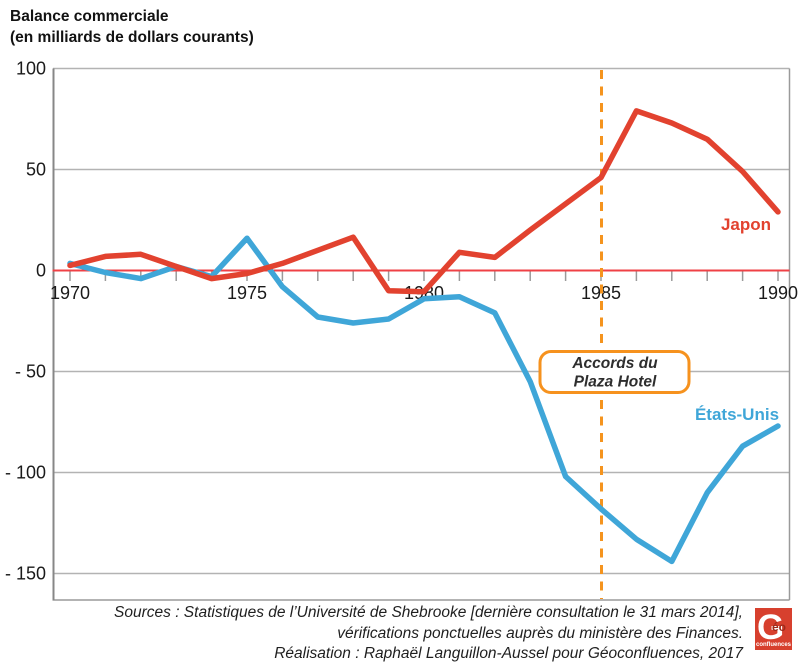  I want to click on chart-title: Balance commerciale, so click(89, 16).